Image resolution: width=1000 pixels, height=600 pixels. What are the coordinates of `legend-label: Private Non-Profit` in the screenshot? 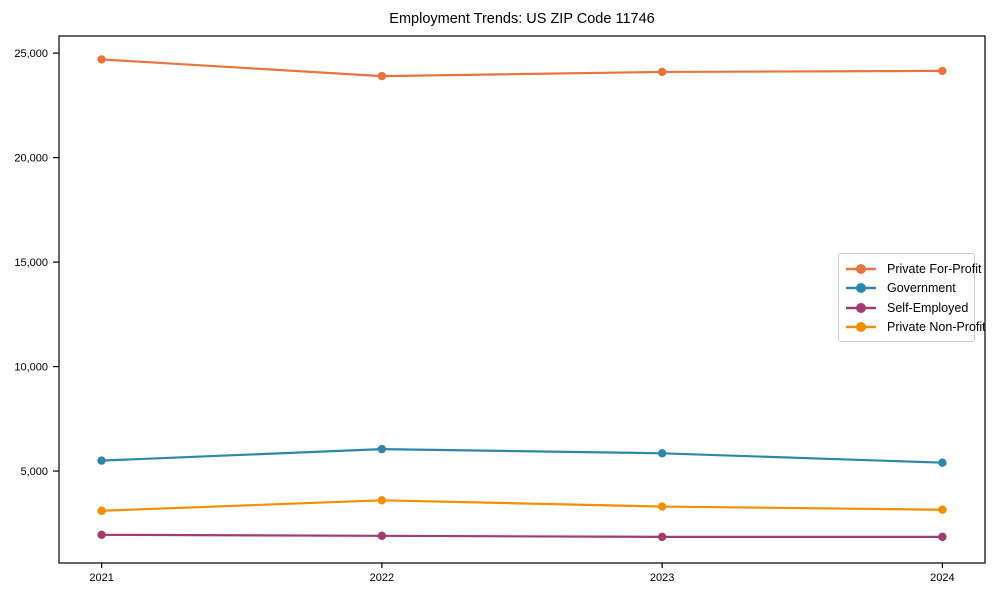 It's located at (936, 327).